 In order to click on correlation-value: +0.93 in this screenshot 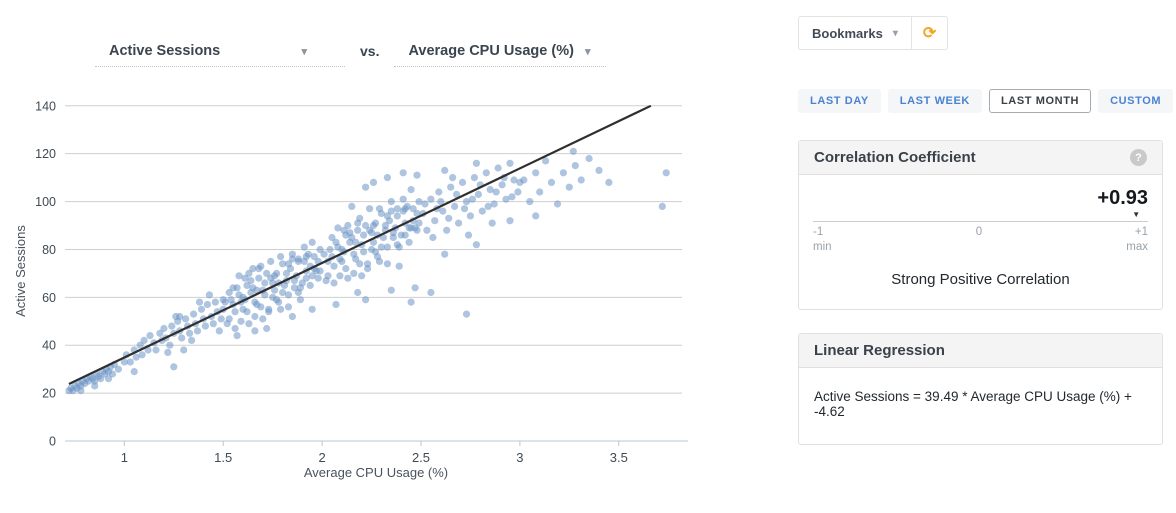, I will do `click(1122, 198)`.